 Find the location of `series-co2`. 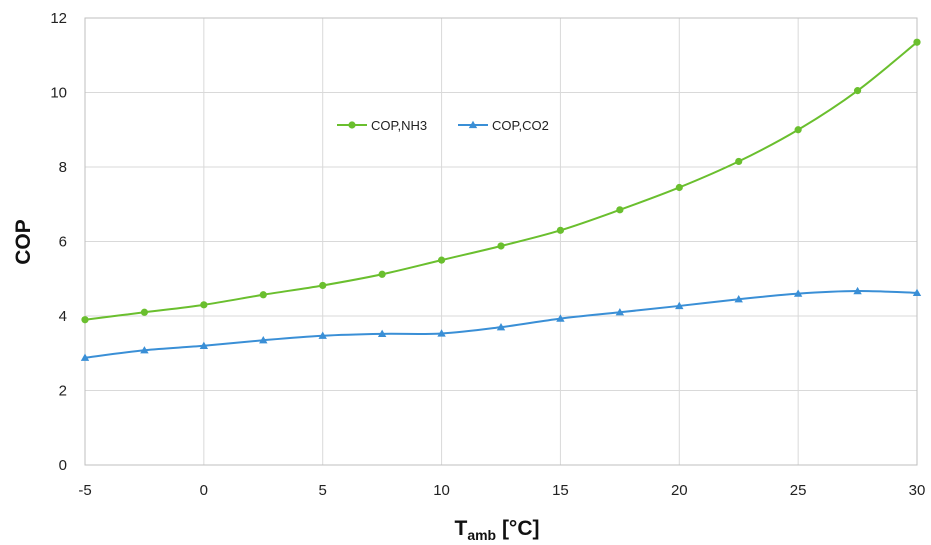

series-co2 is located at coordinates (501, 323).